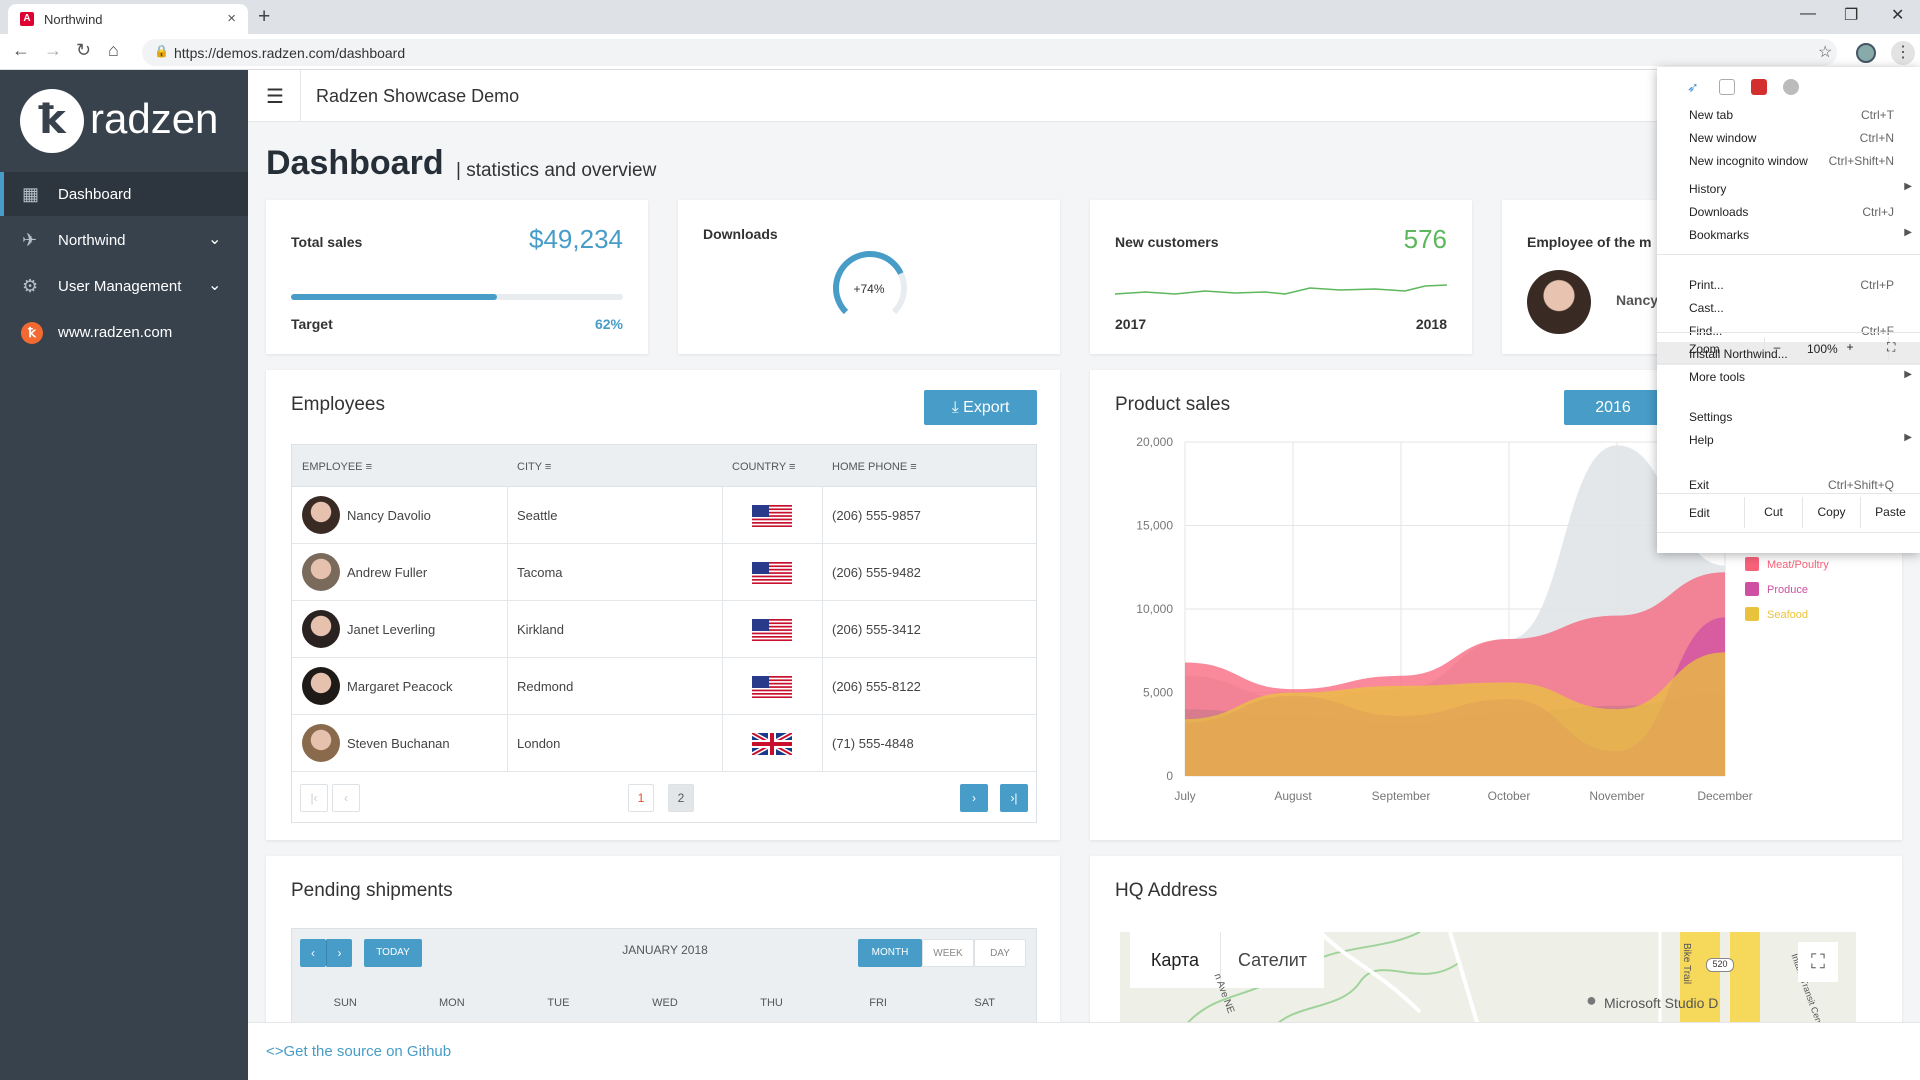  What do you see at coordinates (1831, 512) in the screenshot?
I see `copy-button: Copy` at bounding box center [1831, 512].